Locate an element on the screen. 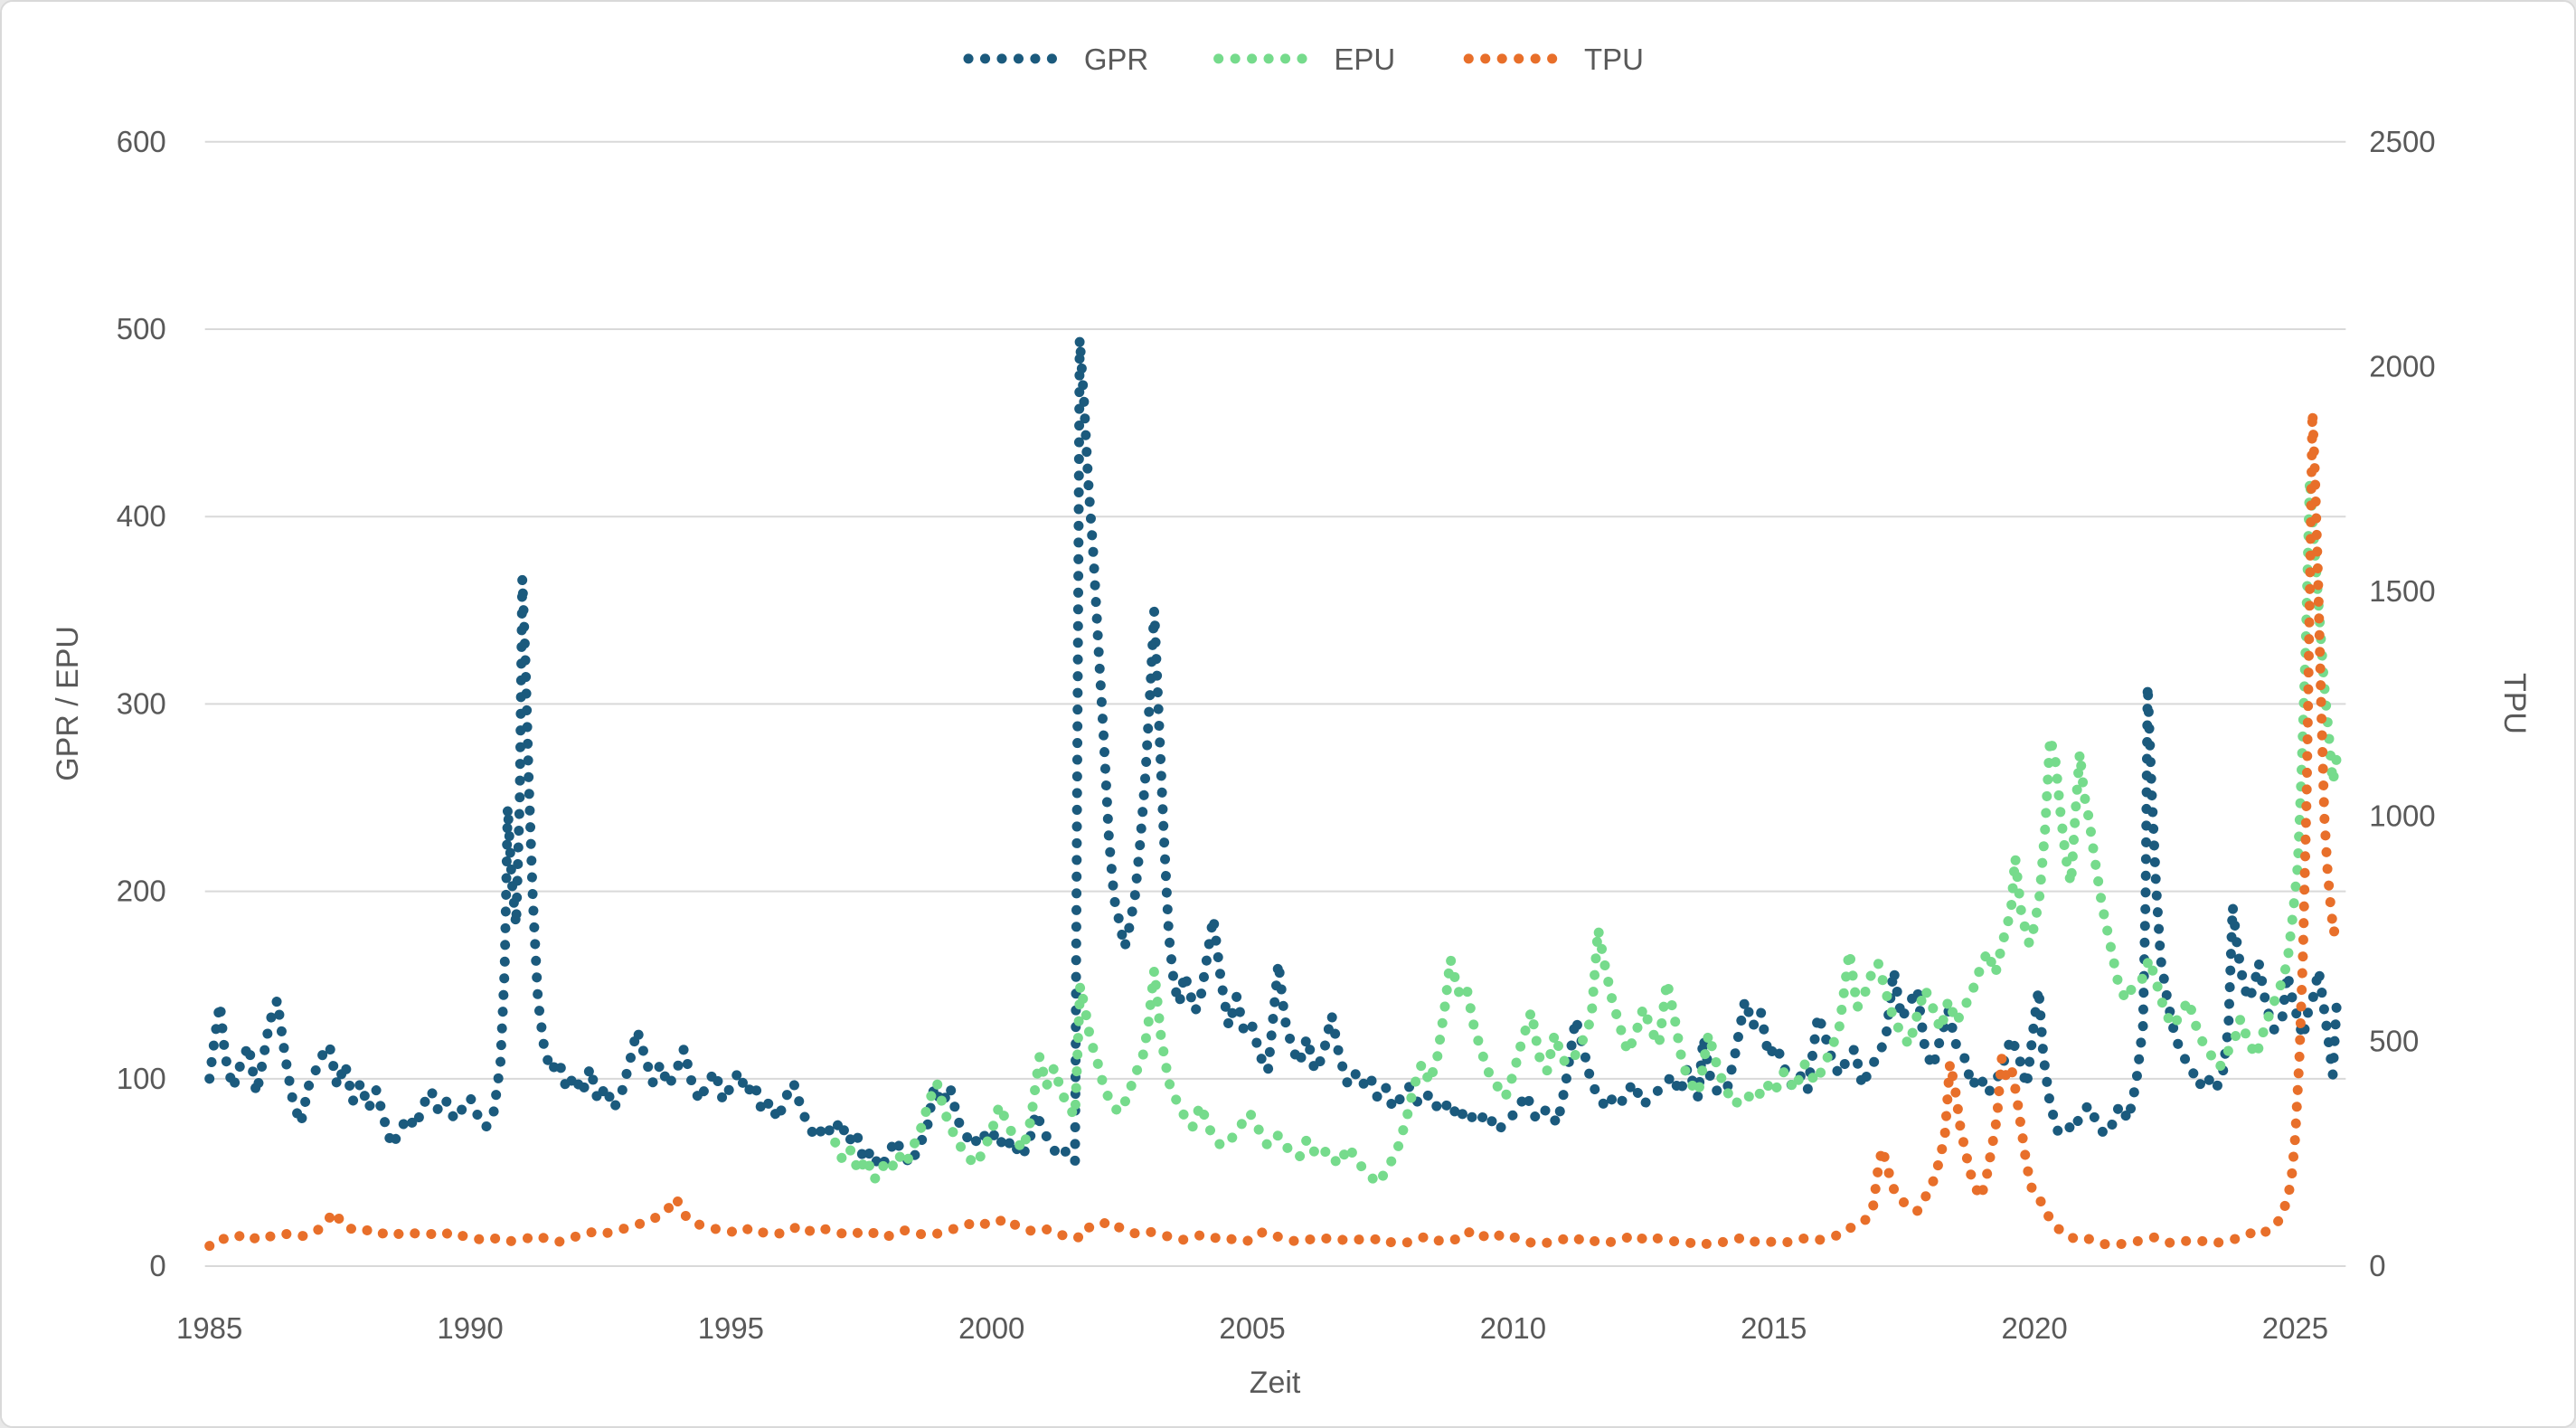 Image resolution: width=2576 pixels, height=1428 pixels. legend-label-gpr: GPR is located at coordinates (1116, 60).